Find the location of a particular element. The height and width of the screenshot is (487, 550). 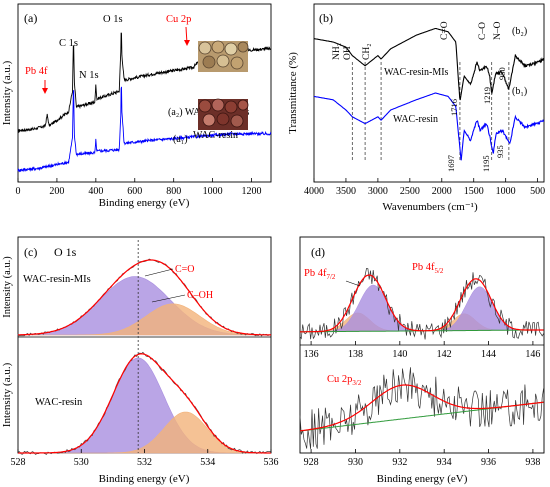

panel-a-x-tick-label: 1000 is located at coordinates (213, 191).